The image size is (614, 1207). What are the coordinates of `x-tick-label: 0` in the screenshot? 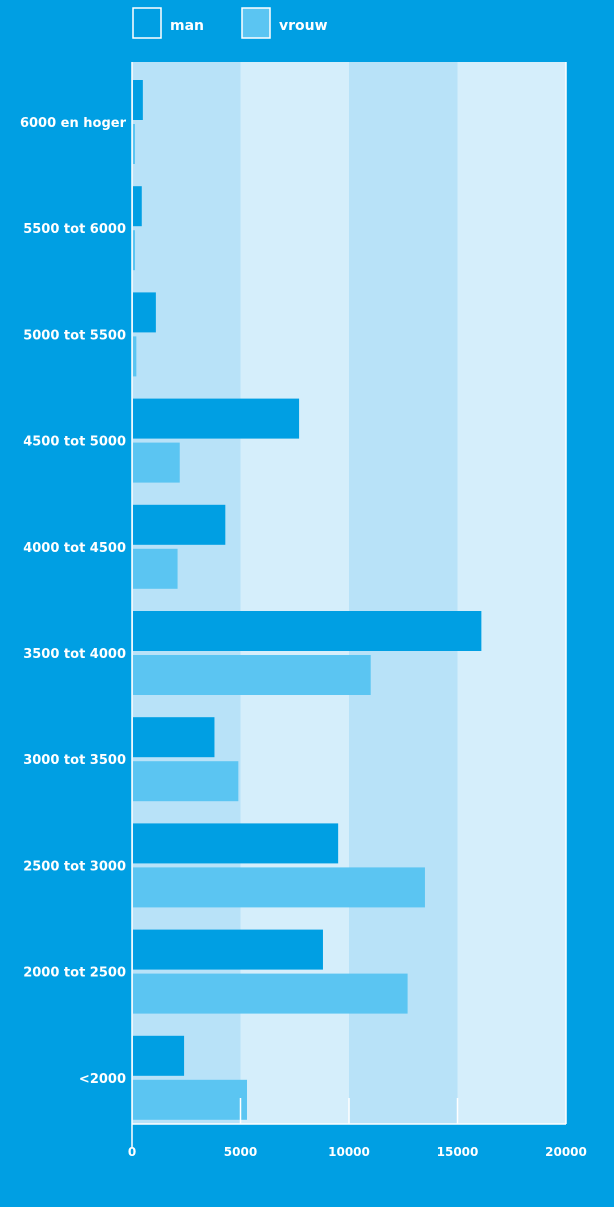 It's located at (132, 1152).